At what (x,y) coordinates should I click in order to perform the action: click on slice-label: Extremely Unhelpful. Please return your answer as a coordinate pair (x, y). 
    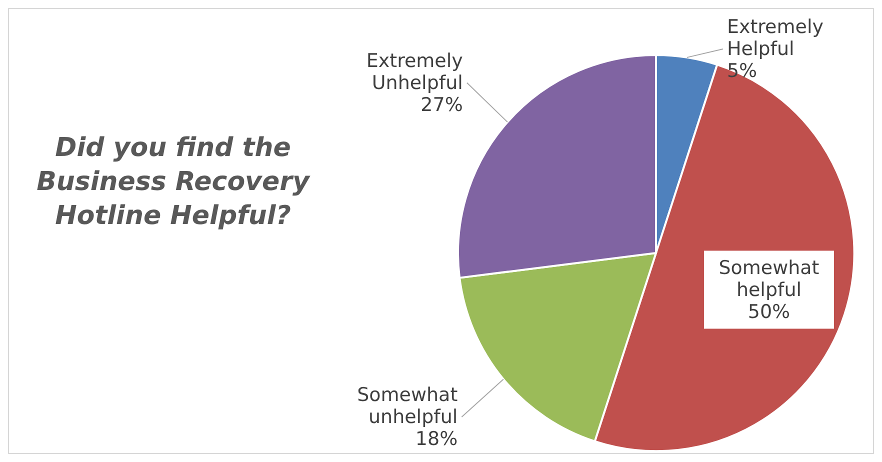
    Looking at the image, I should click on (414, 72).